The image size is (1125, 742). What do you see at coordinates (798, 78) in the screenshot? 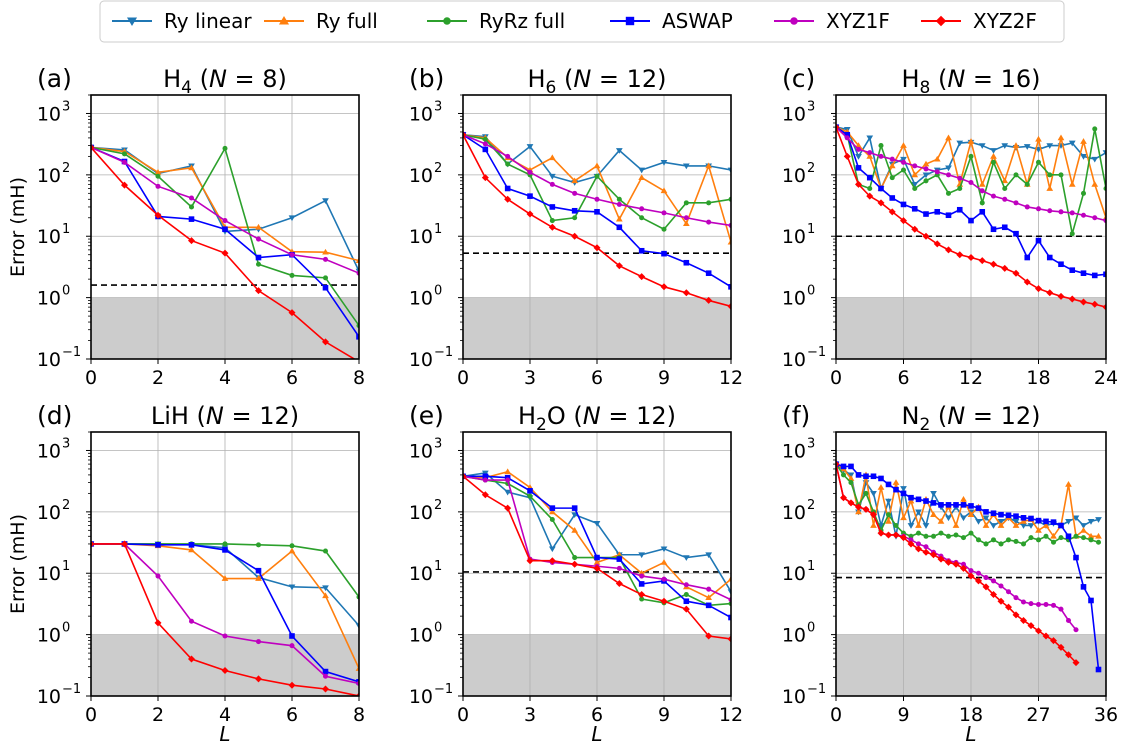
I see `panel-tag: (c)` at bounding box center [798, 78].